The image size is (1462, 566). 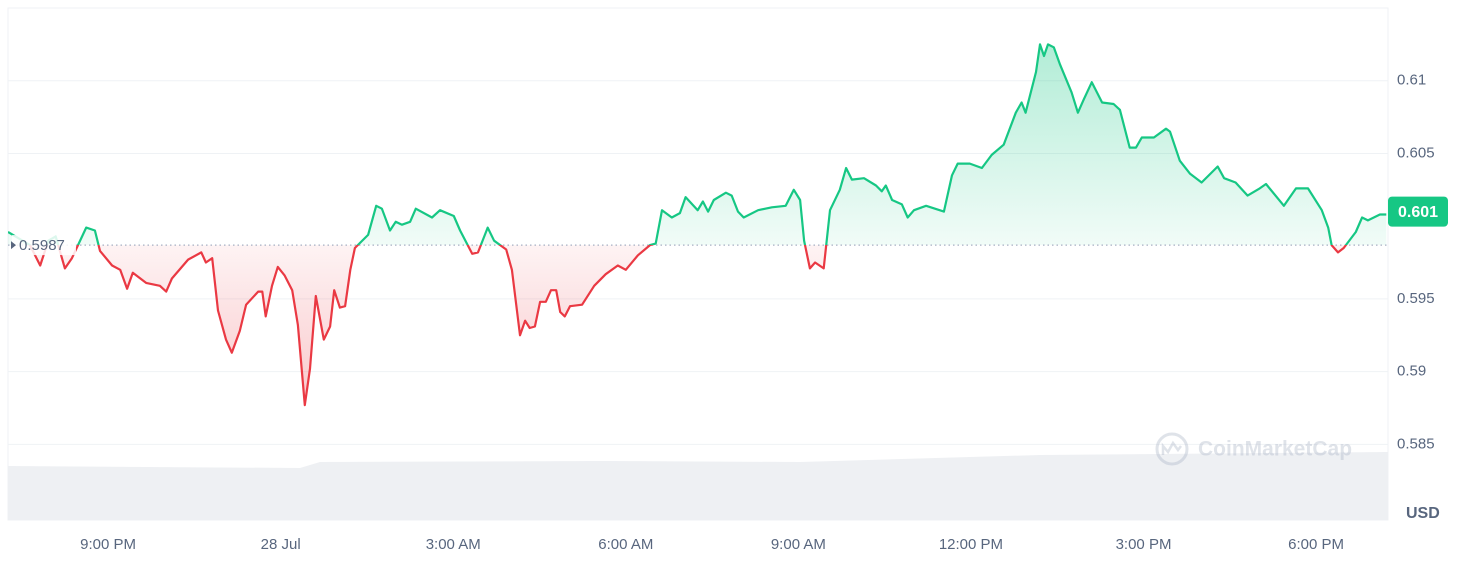 I want to click on last-price-badge, so click(x=1418, y=211).